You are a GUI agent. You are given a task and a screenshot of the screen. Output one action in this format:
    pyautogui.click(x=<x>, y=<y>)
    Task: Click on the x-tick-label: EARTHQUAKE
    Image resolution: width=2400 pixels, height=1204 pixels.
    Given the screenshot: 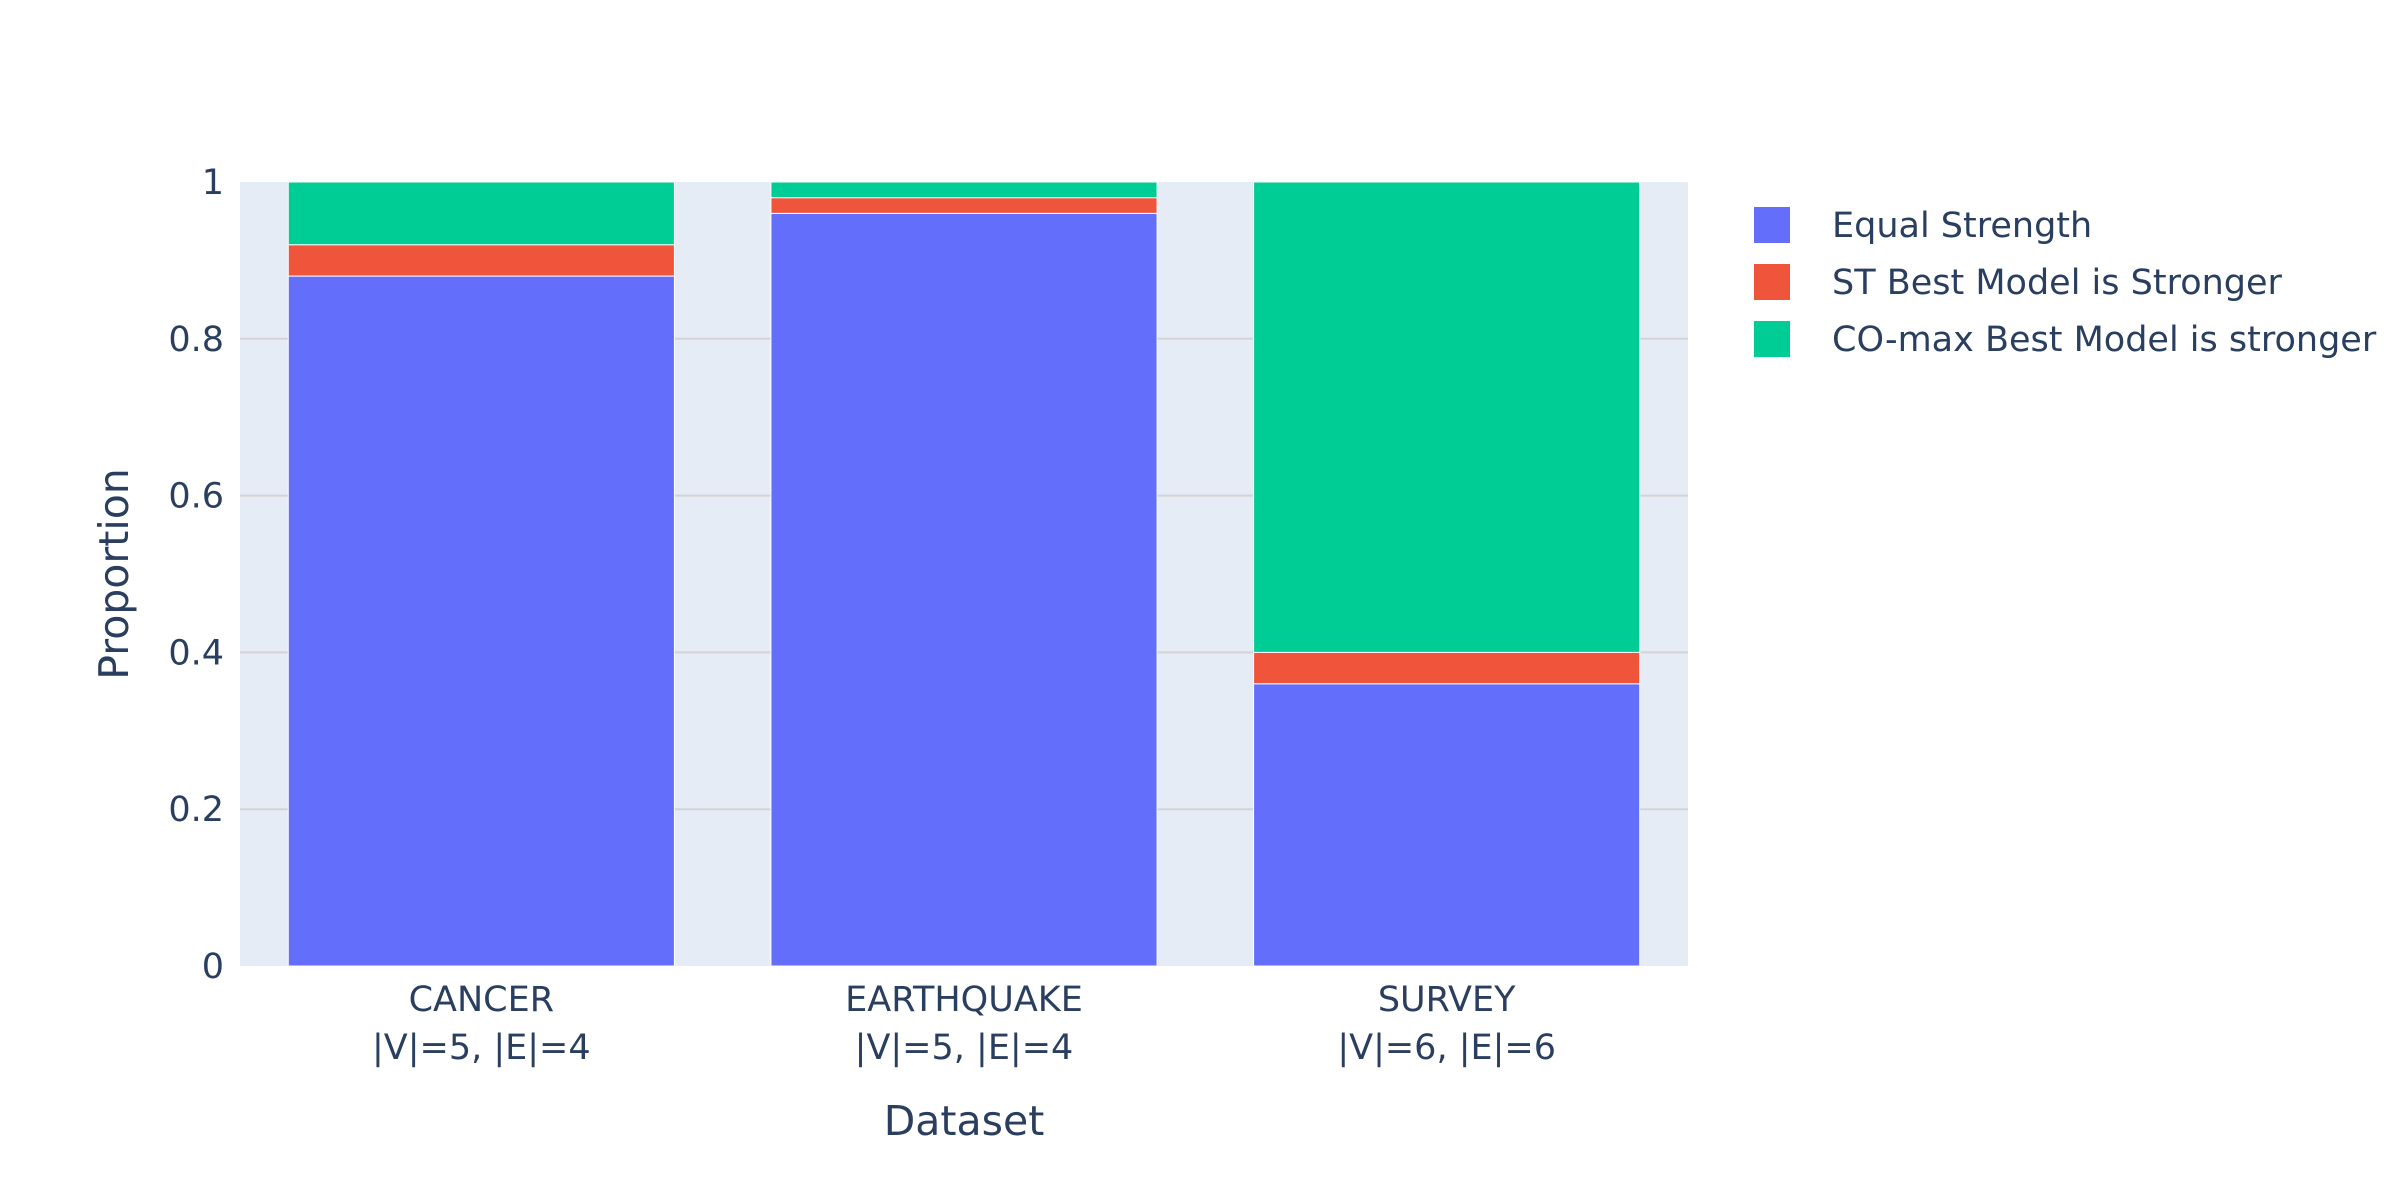 What is the action you would take?
    pyautogui.click(x=964, y=1000)
    